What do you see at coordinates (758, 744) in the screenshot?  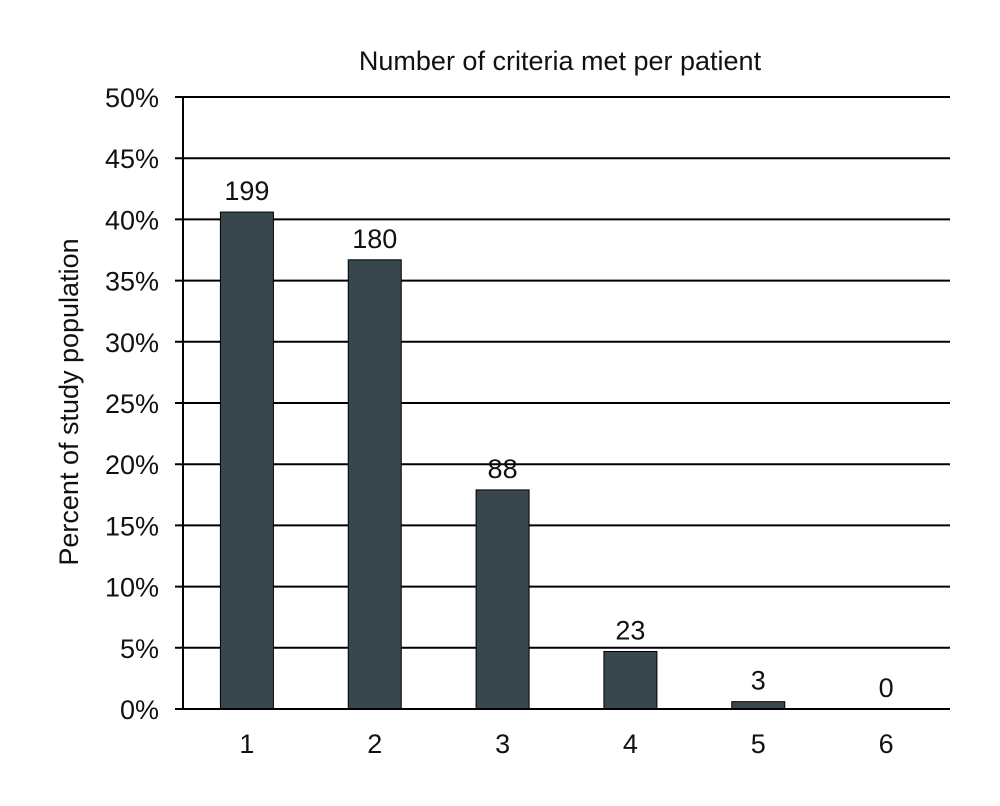 I see `x-tick-label: 5` at bounding box center [758, 744].